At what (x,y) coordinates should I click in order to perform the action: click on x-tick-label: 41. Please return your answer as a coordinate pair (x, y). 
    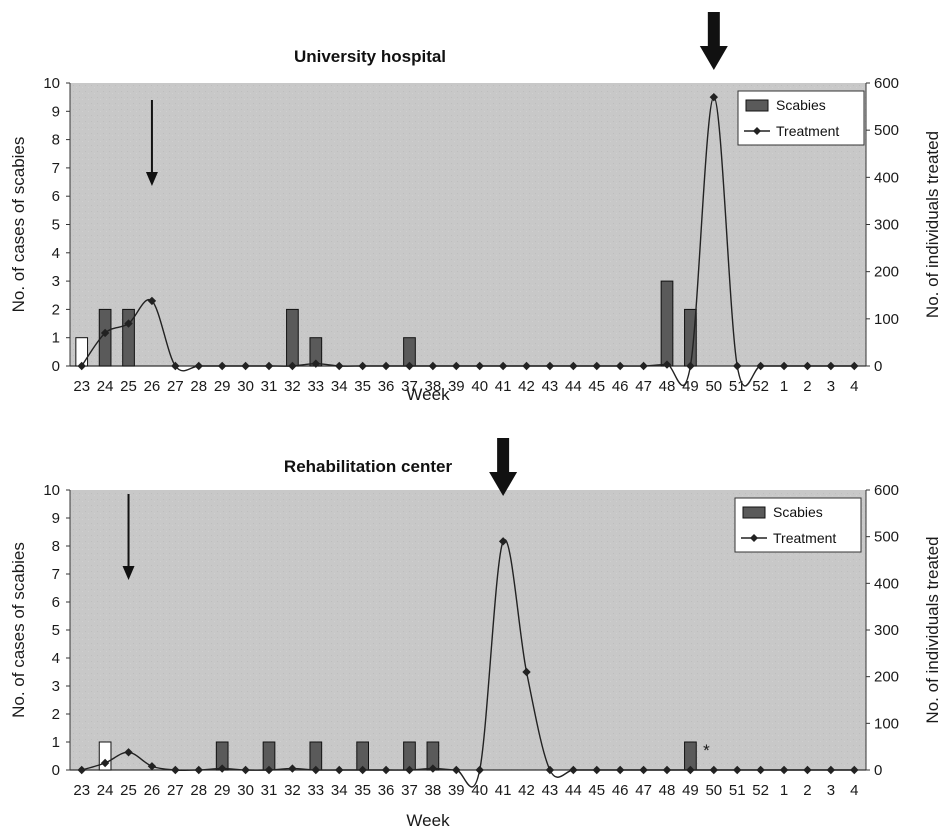
    Looking at the image, I should click on (503, 386).